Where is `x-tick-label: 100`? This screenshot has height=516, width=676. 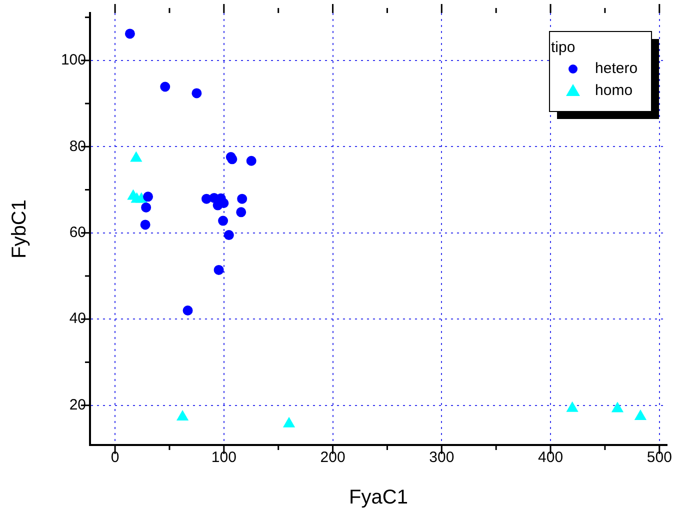
x-tick-label: 100 is located at coordinates (223, 457).